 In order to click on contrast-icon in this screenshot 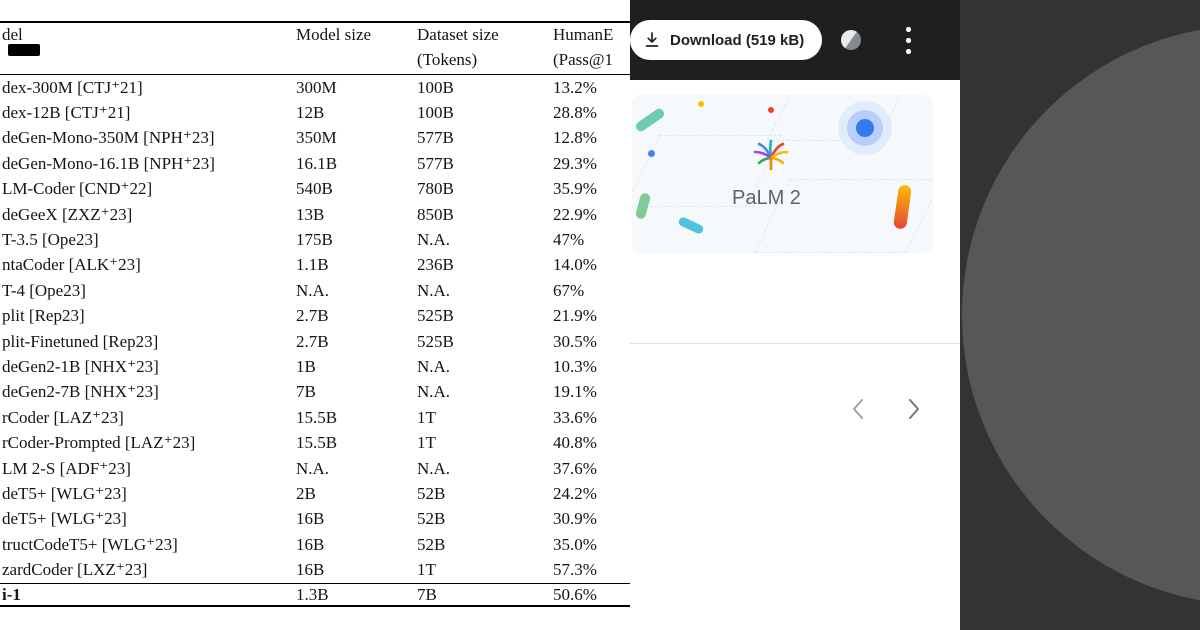, I will do `click(851, 40)`.